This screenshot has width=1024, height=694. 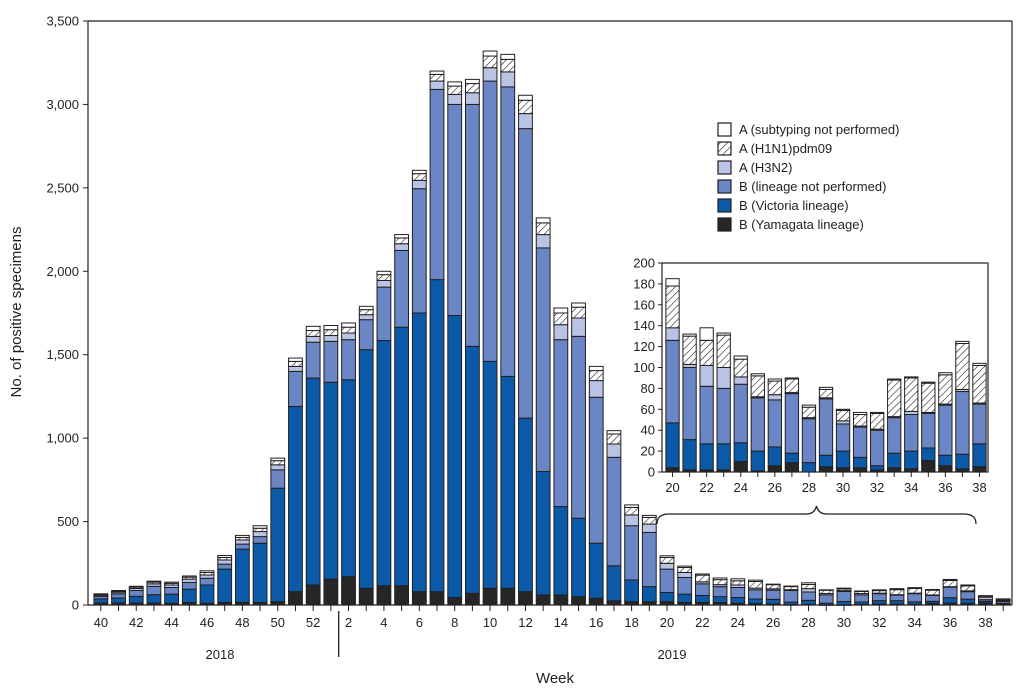 What do you see at coordinates (911, 487) in the screenshot?
I see `inset-x-tick-label: 34` at bounding box center [911, 487].